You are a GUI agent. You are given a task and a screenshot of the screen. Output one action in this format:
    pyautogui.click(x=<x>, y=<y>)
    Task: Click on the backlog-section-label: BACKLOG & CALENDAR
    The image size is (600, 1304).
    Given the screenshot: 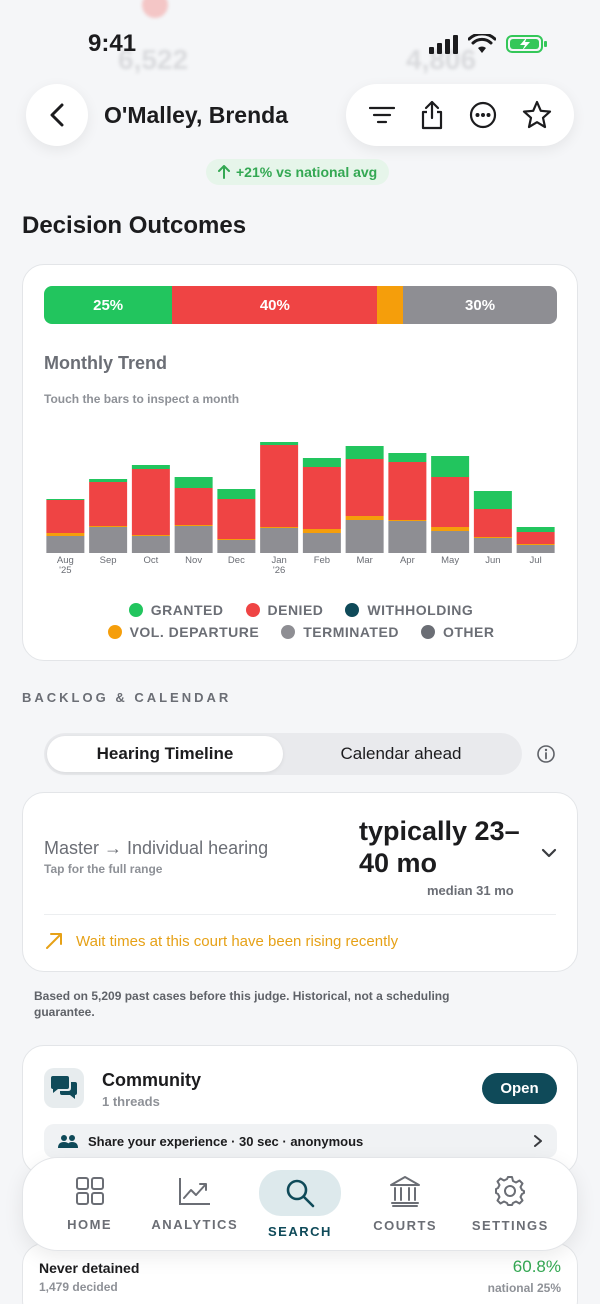 What is the action you would take?
    pyautogui.click(x=127, y=697)
    